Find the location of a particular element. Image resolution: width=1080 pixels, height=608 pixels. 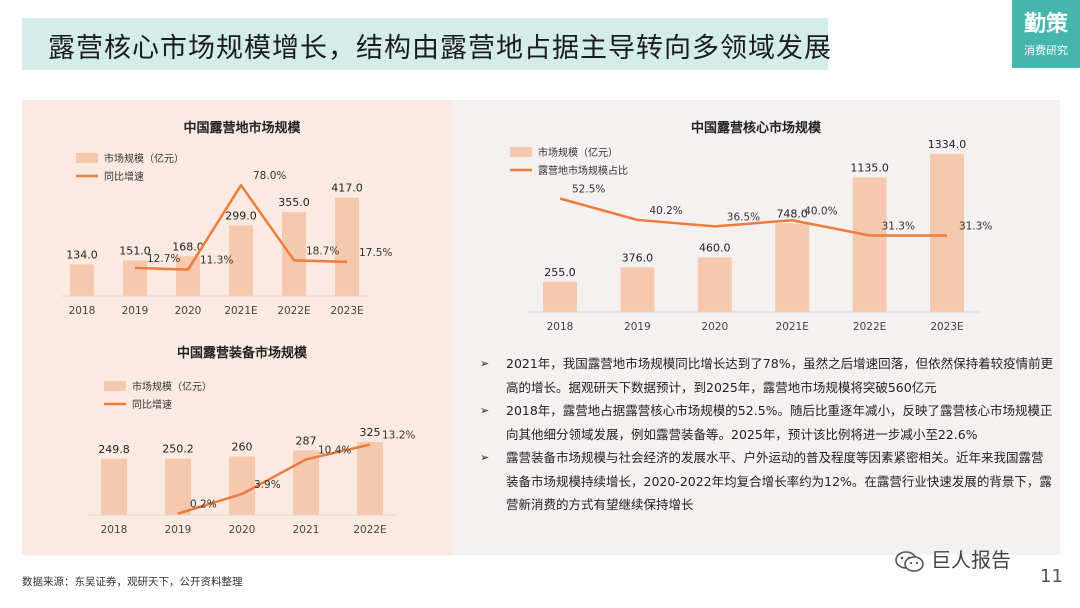

brand-logo: 勤策 消费研究 is located at coordinates (1046, 34).